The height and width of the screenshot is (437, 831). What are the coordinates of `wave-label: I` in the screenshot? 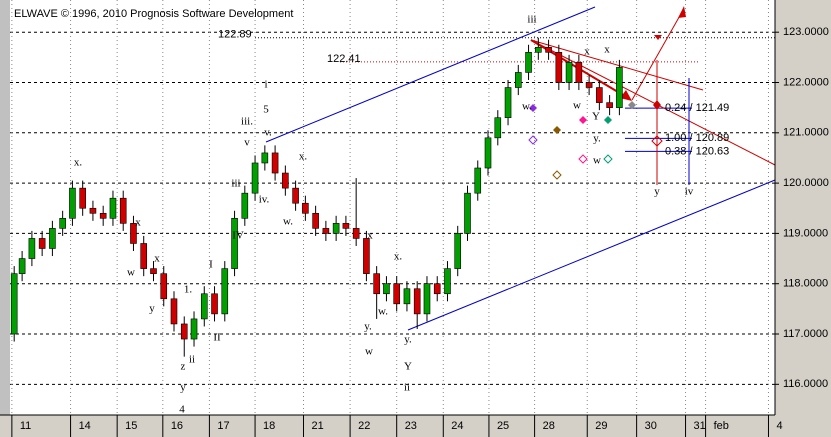 It's located at (211, 265).